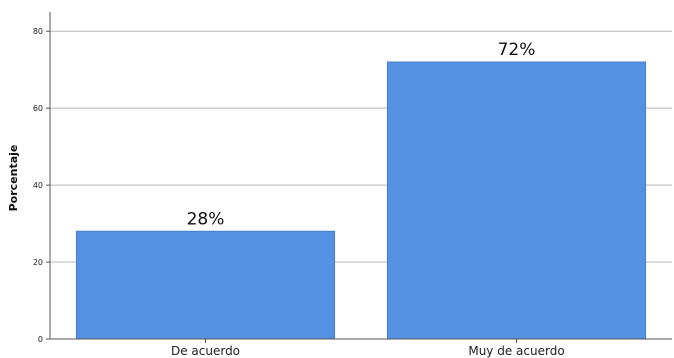 Image resolution: width=674 pixels, height=358 pixels. I want to click on y-tick-label: 0, so click(40, 339).